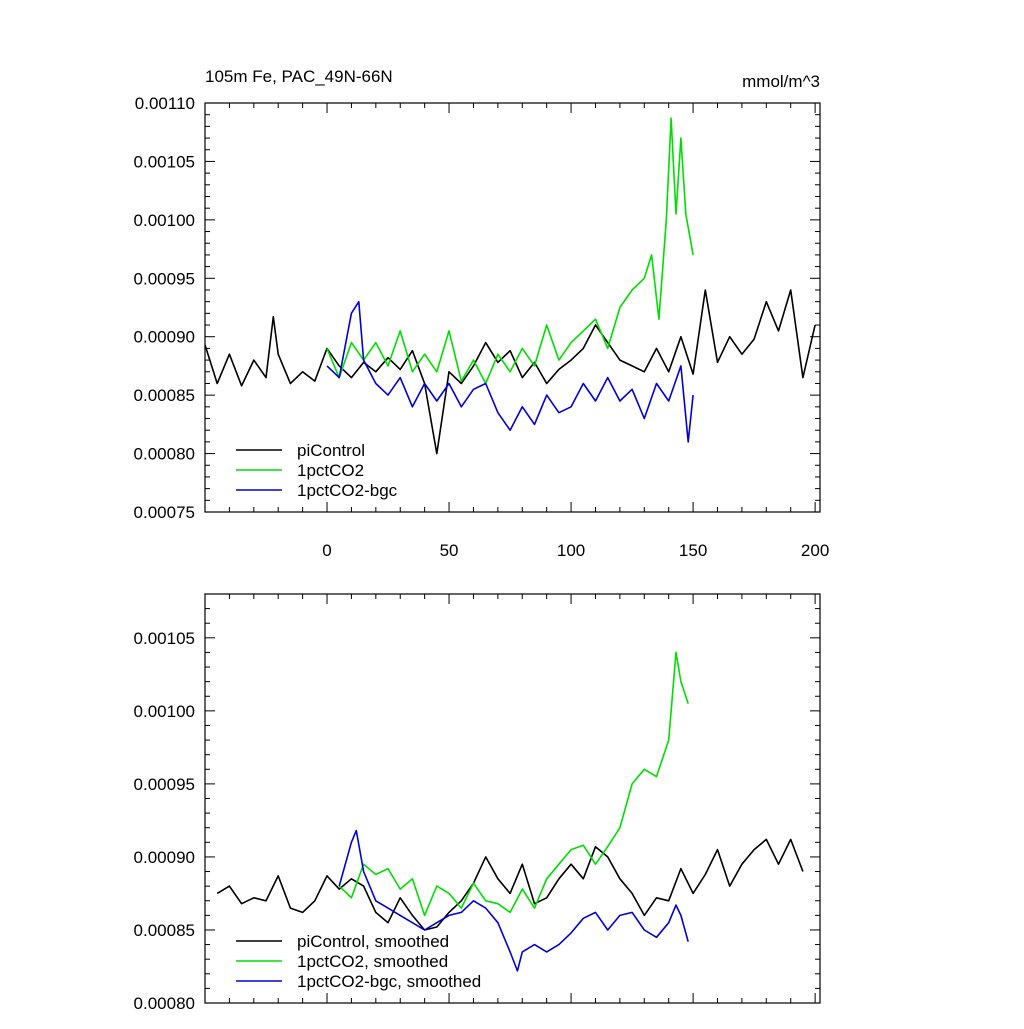 Image resolution: width=1024 pixels, height=1029 pixels. I want to click on bottom-y-tick-label: 0.00090, so click(164, 857).